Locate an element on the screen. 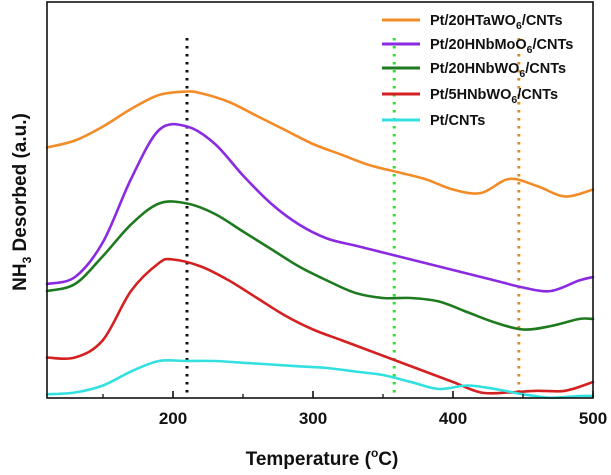 This screenshot has height=475, width=611. y-axis-title: NH3 Desorbed (a.u.) is located at coordinates (22, 202).